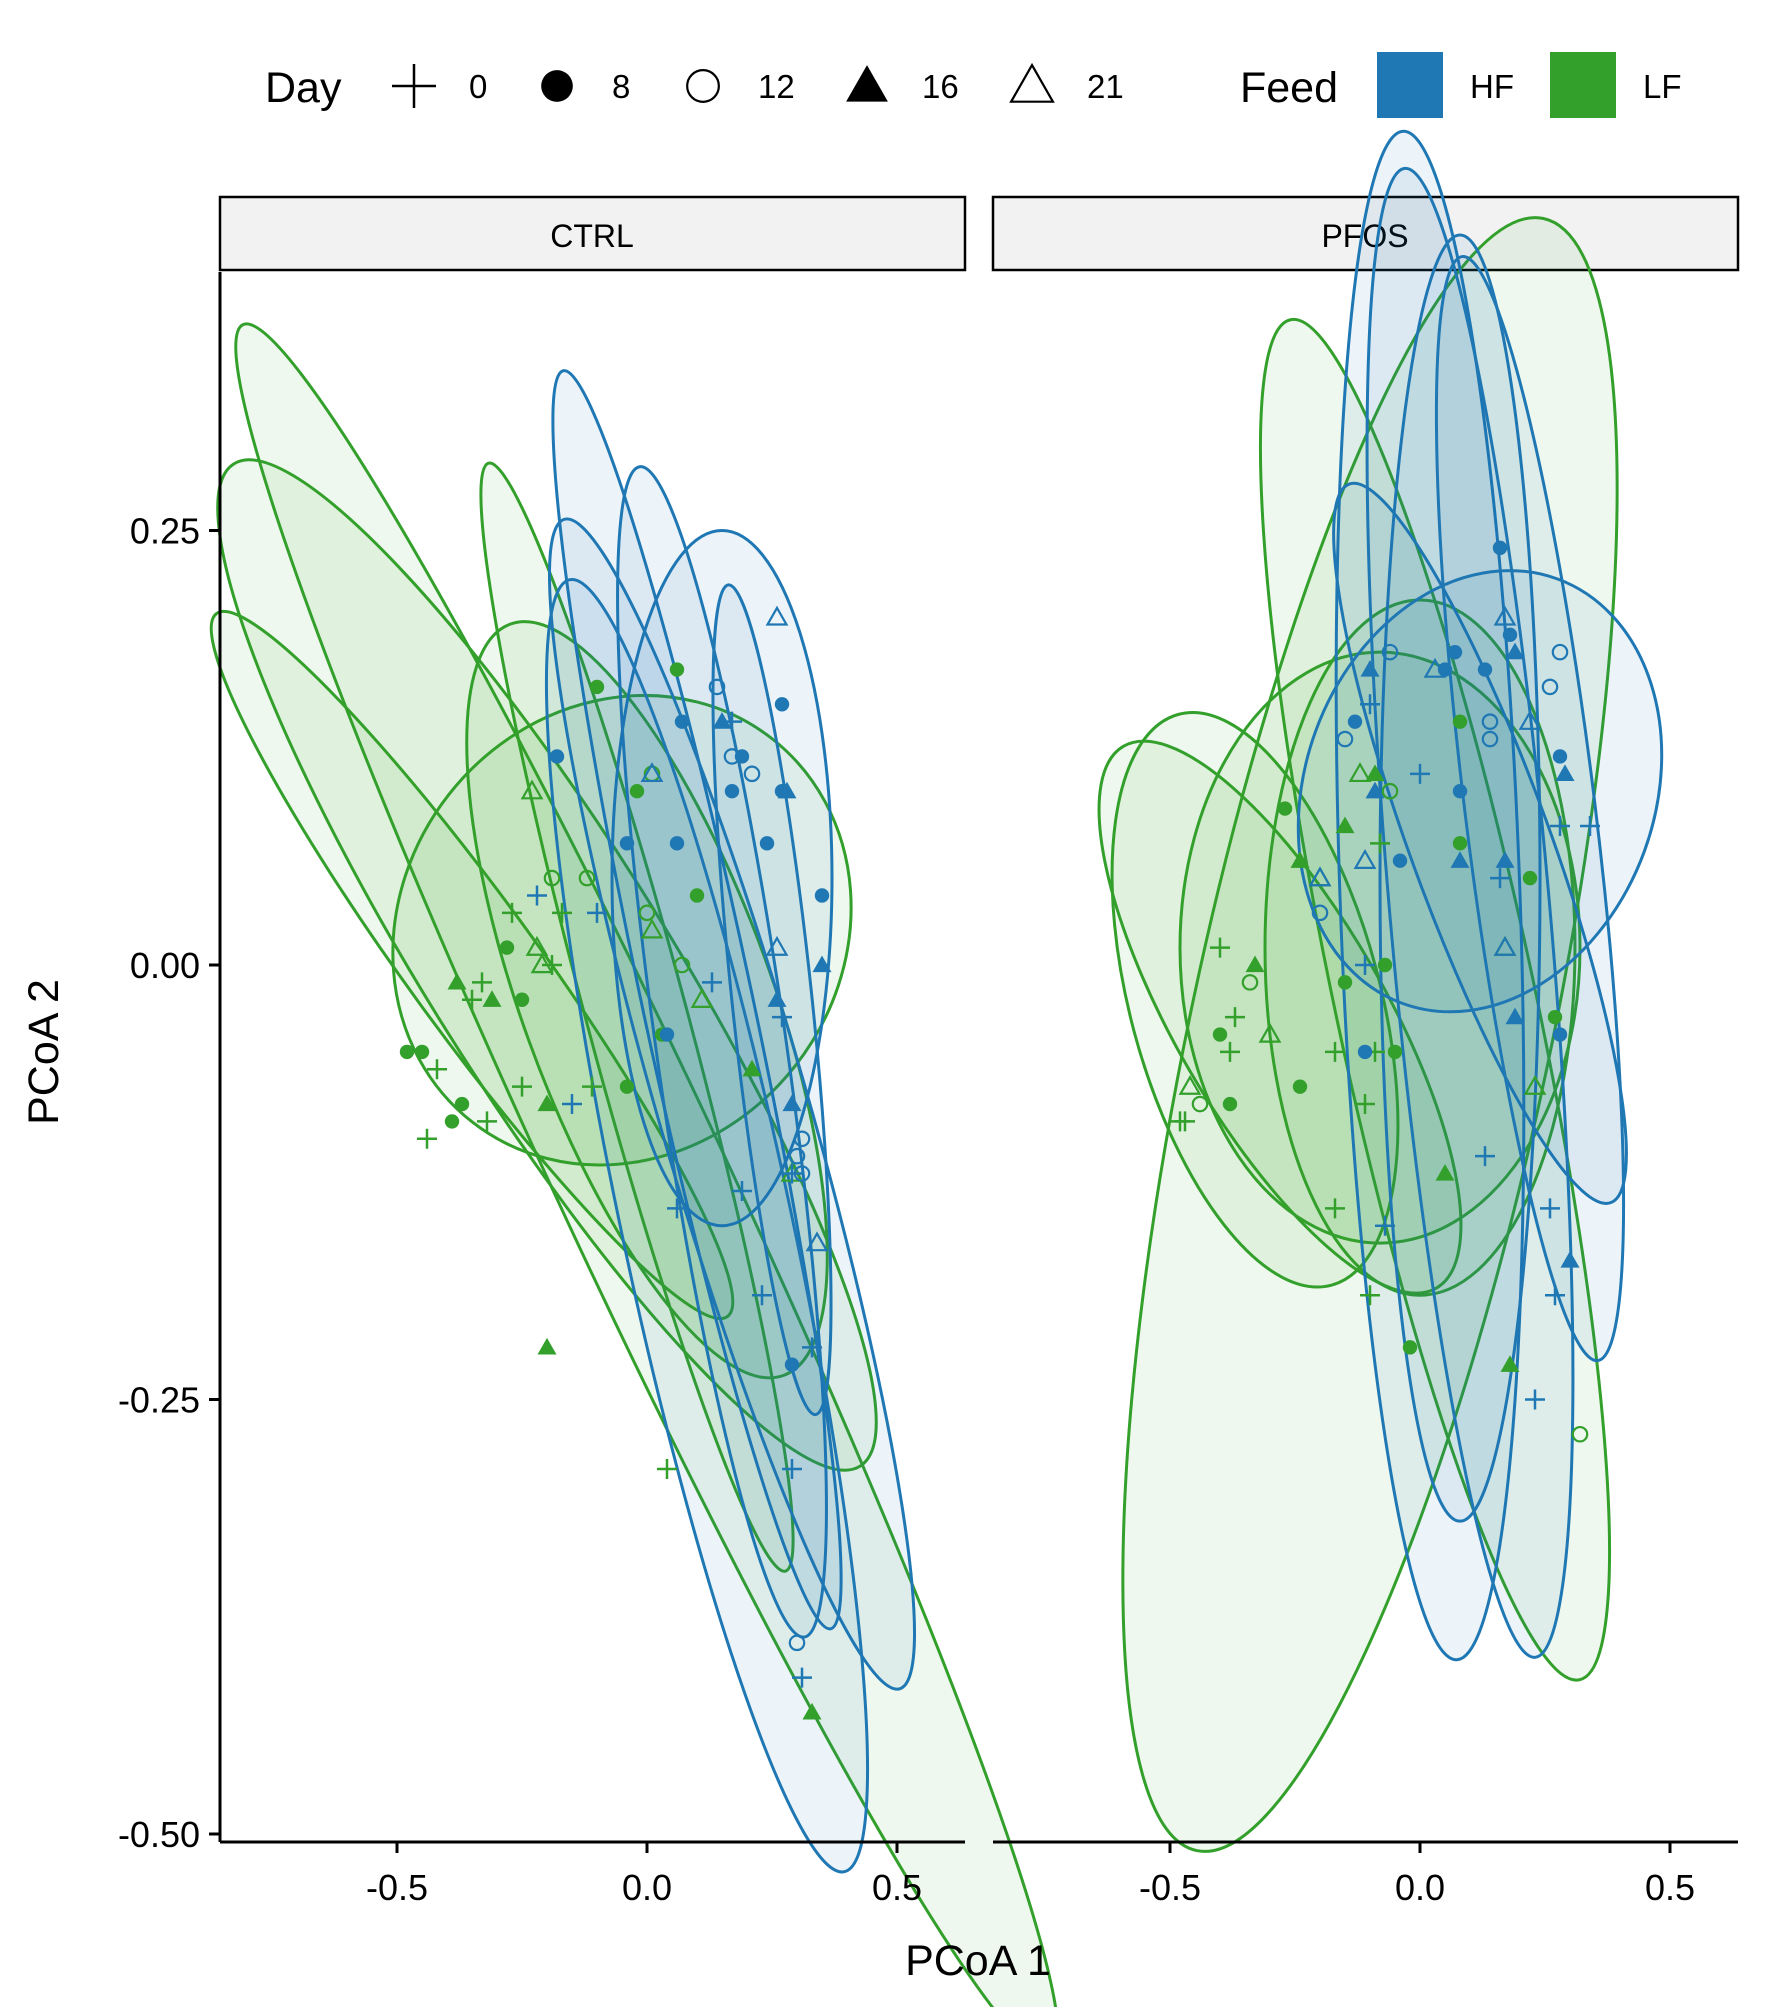 The width and height of the screenshot is (1771, 2007). I want to click on x-tick-label: 0.5, so click(897, 1887).